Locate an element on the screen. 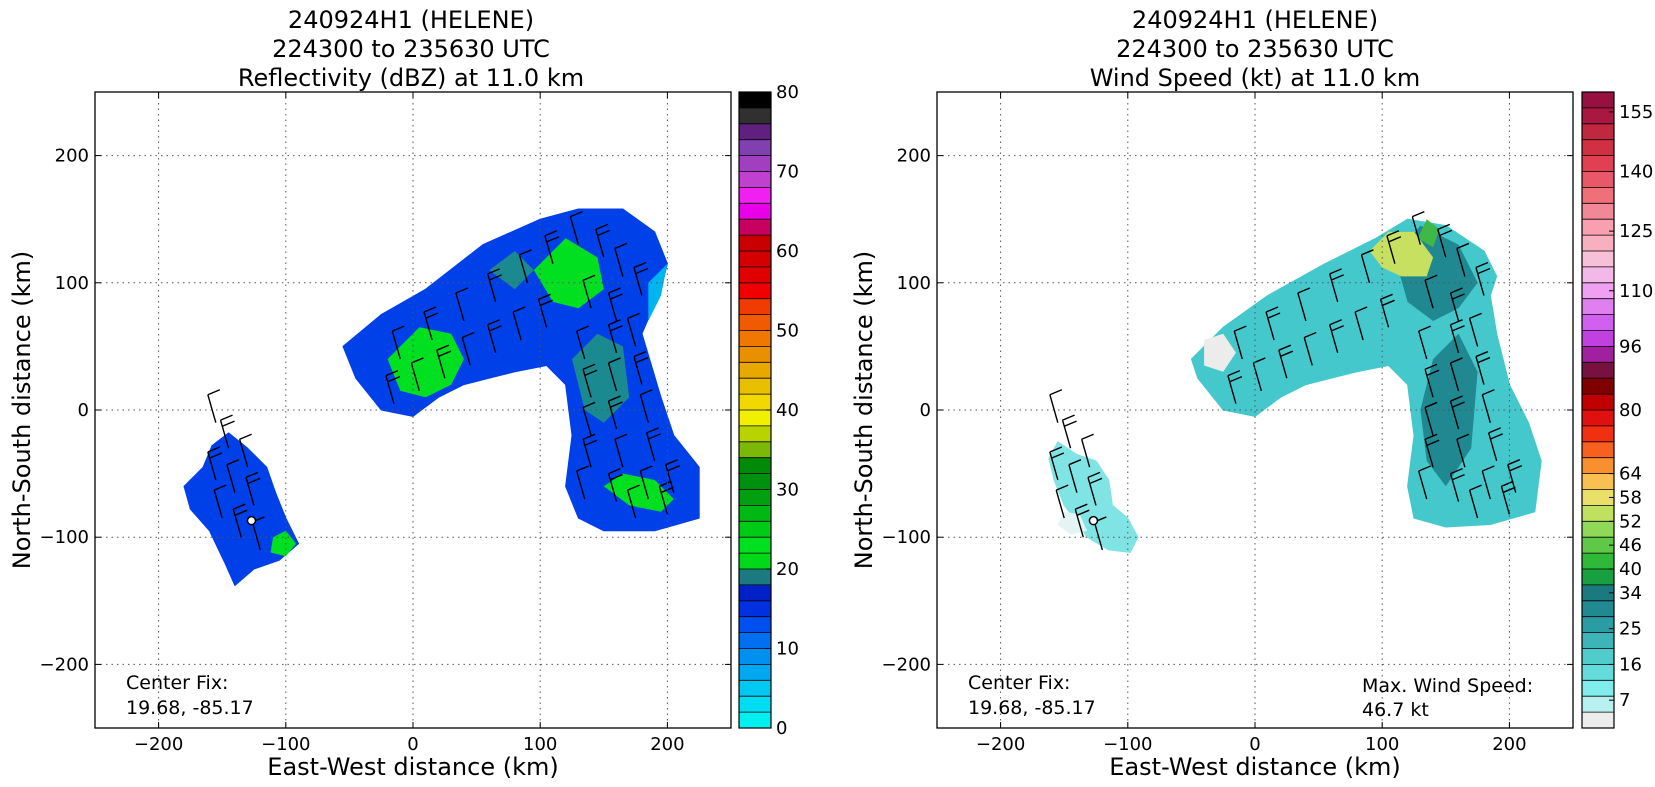  center-fix-marker is located at coordinates (1093, 520).